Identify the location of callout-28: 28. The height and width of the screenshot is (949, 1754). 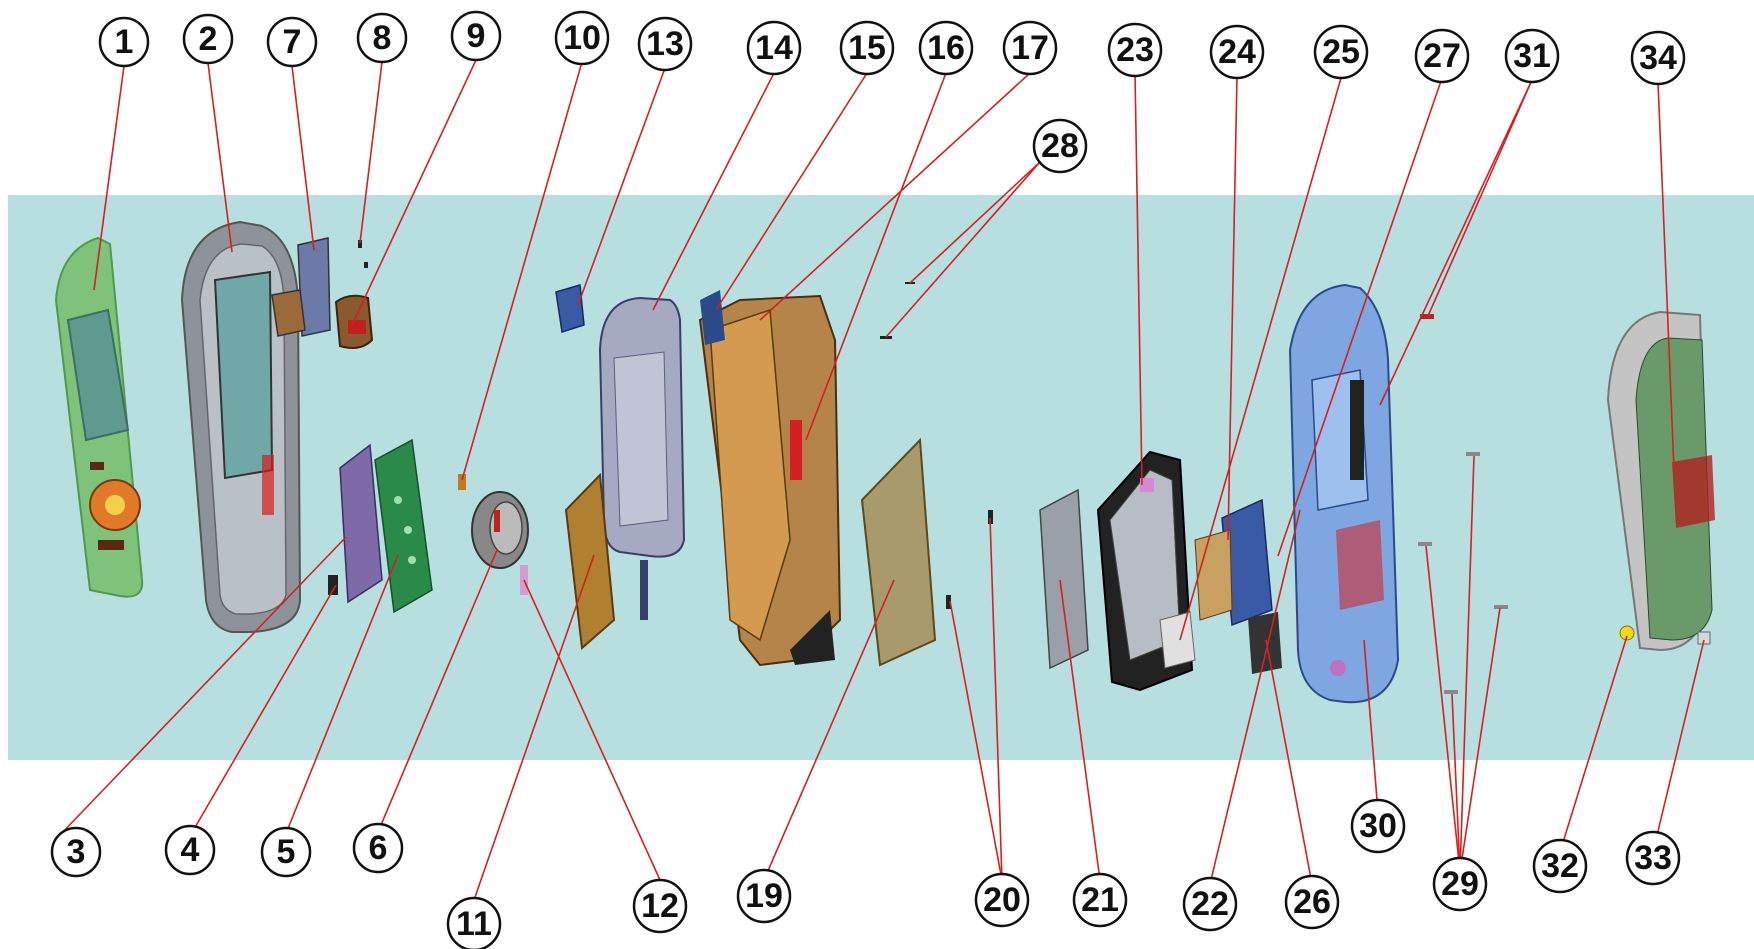
(1060, 146).